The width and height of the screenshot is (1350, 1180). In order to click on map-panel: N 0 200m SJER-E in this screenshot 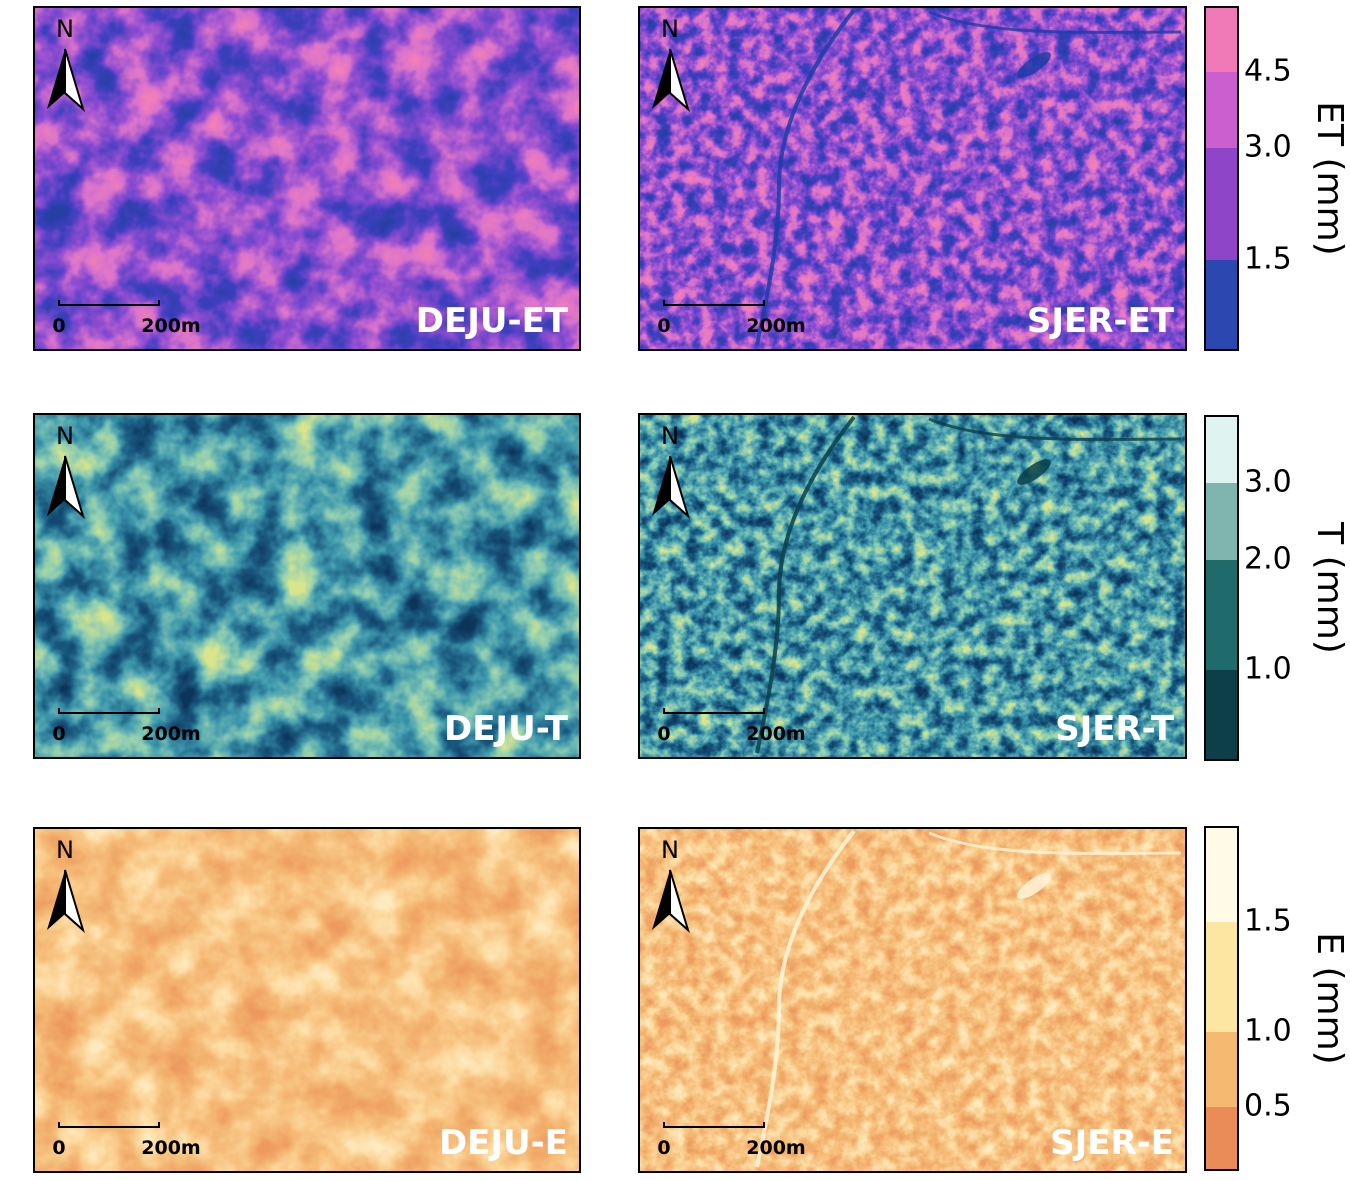, I will do `click(912, 1000)`.